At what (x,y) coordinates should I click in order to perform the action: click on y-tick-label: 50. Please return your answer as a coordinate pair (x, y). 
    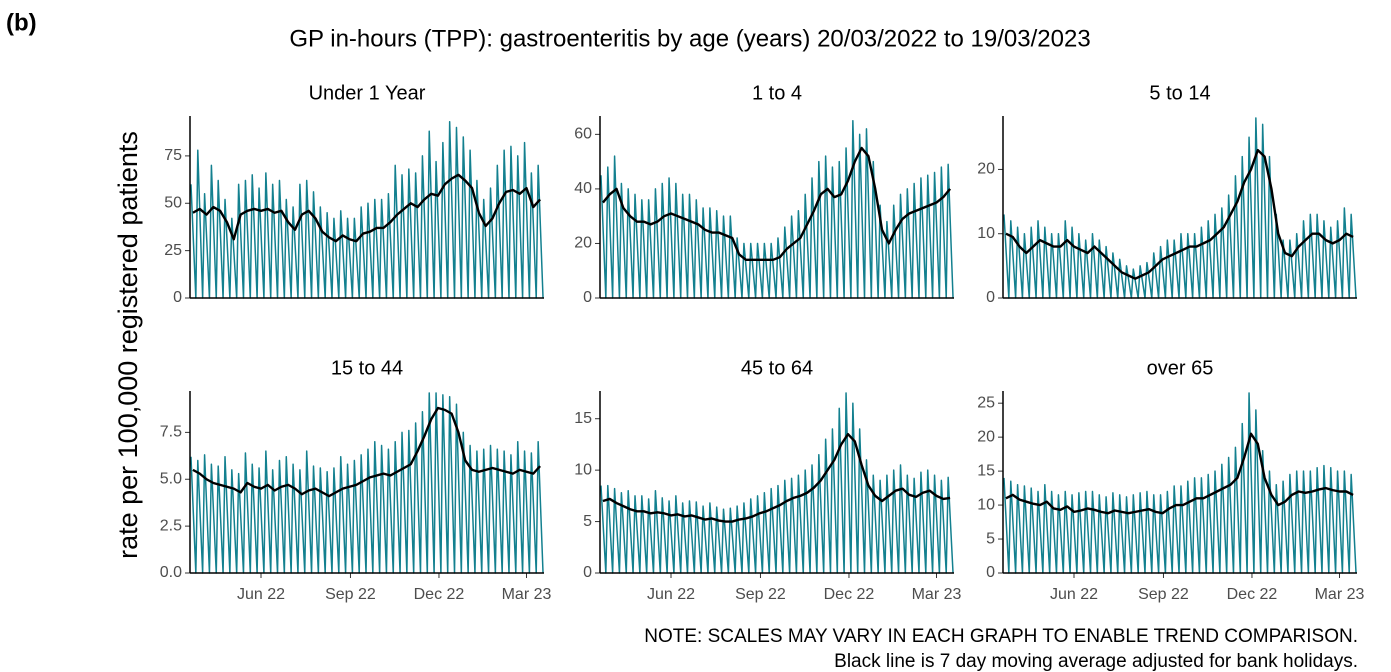
    Looking at the image, I should click on (173, 202).